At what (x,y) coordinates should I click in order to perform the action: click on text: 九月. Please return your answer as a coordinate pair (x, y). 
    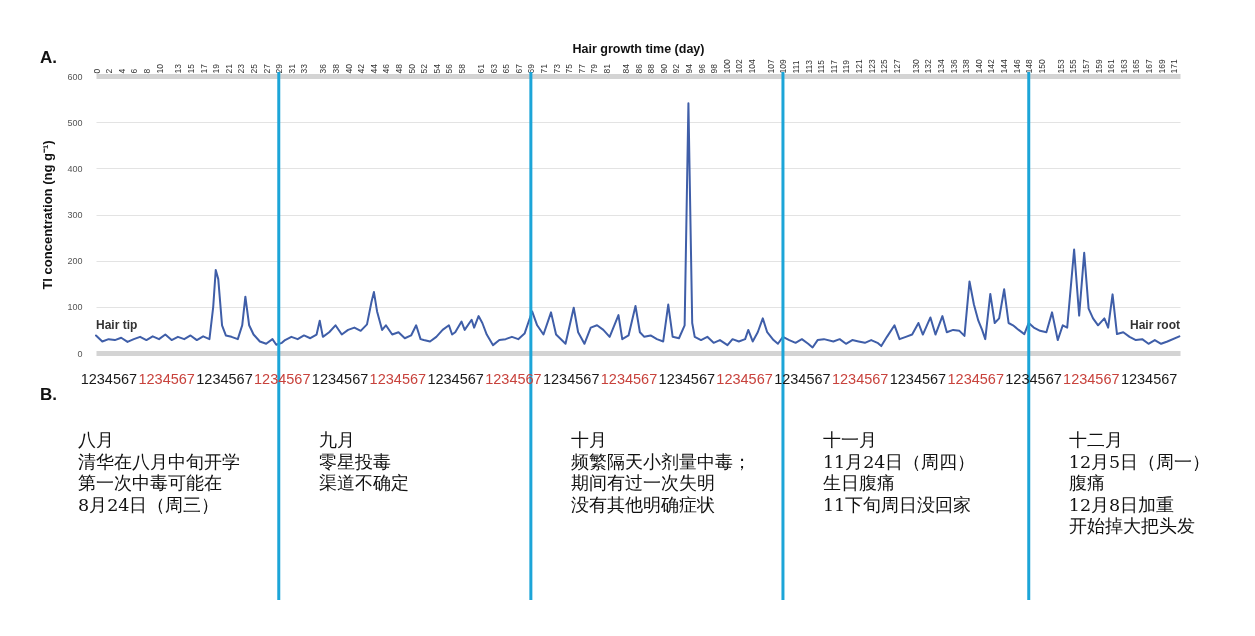
    Looking at the image, I should click on (336, 440).